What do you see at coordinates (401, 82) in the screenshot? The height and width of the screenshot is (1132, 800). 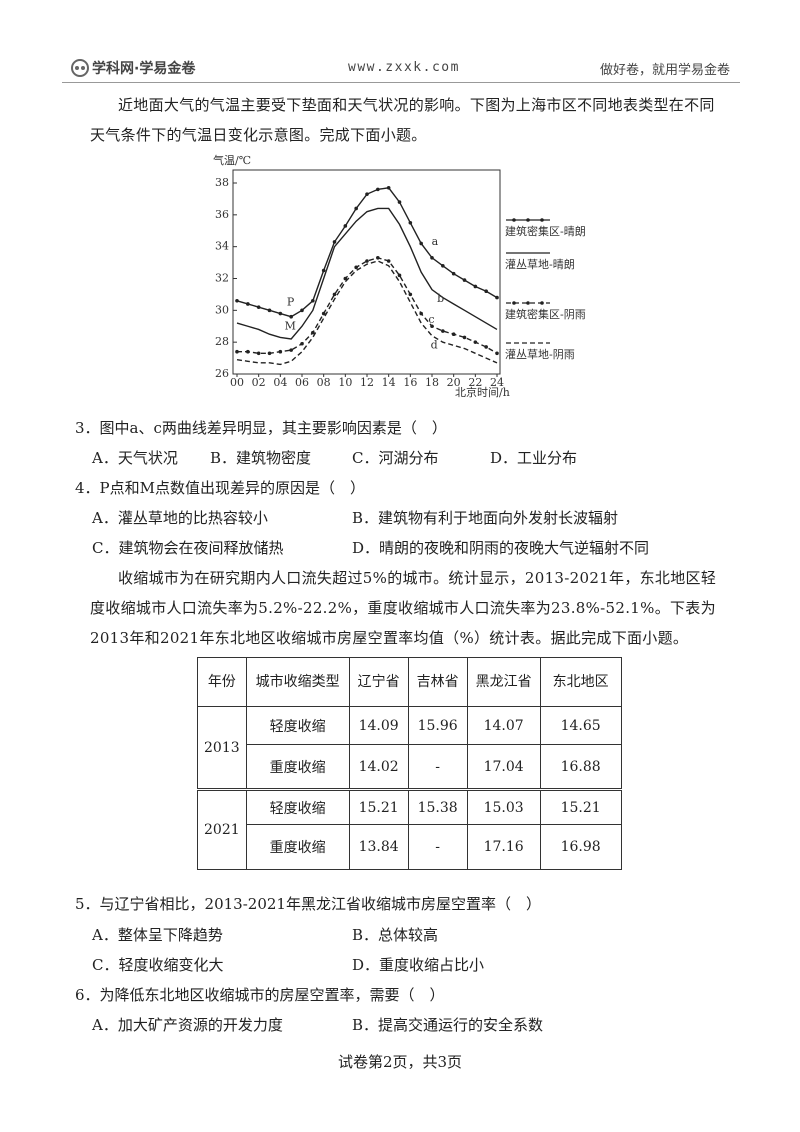 I see `header-rule` at bounding box center [401, 82].